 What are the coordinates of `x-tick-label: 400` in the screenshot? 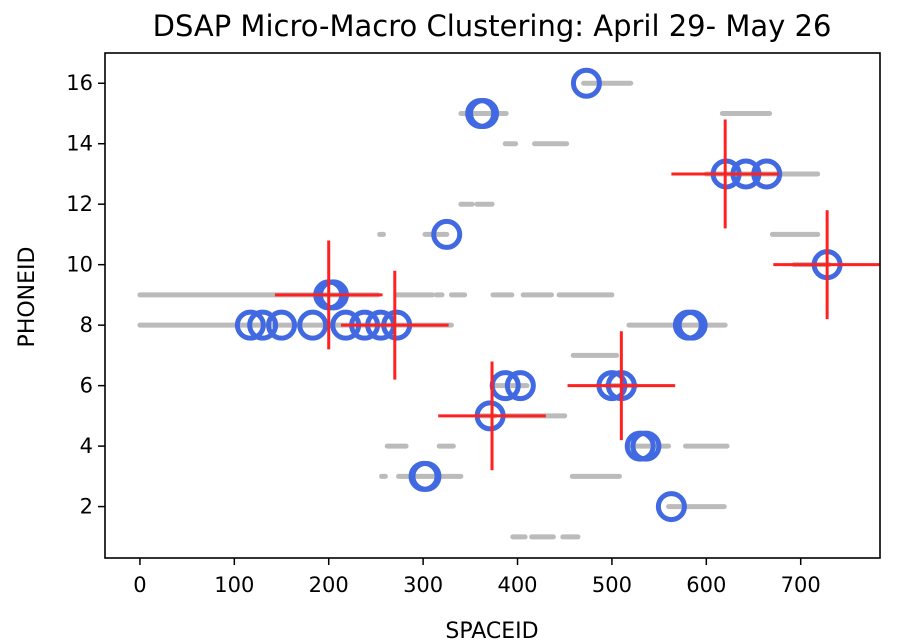 It's located at (517, 585).